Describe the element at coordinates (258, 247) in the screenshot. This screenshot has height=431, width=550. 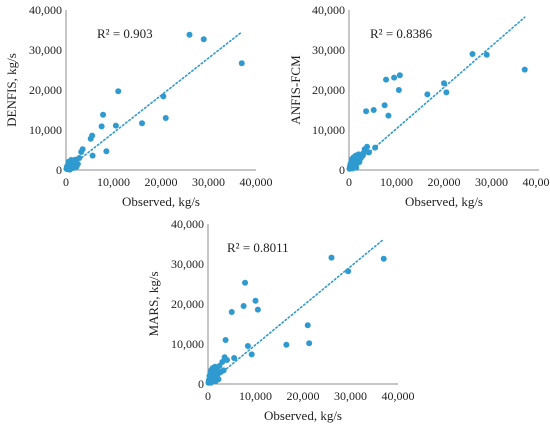
I see `r-squared-label: R² = 0.8011` at that location.